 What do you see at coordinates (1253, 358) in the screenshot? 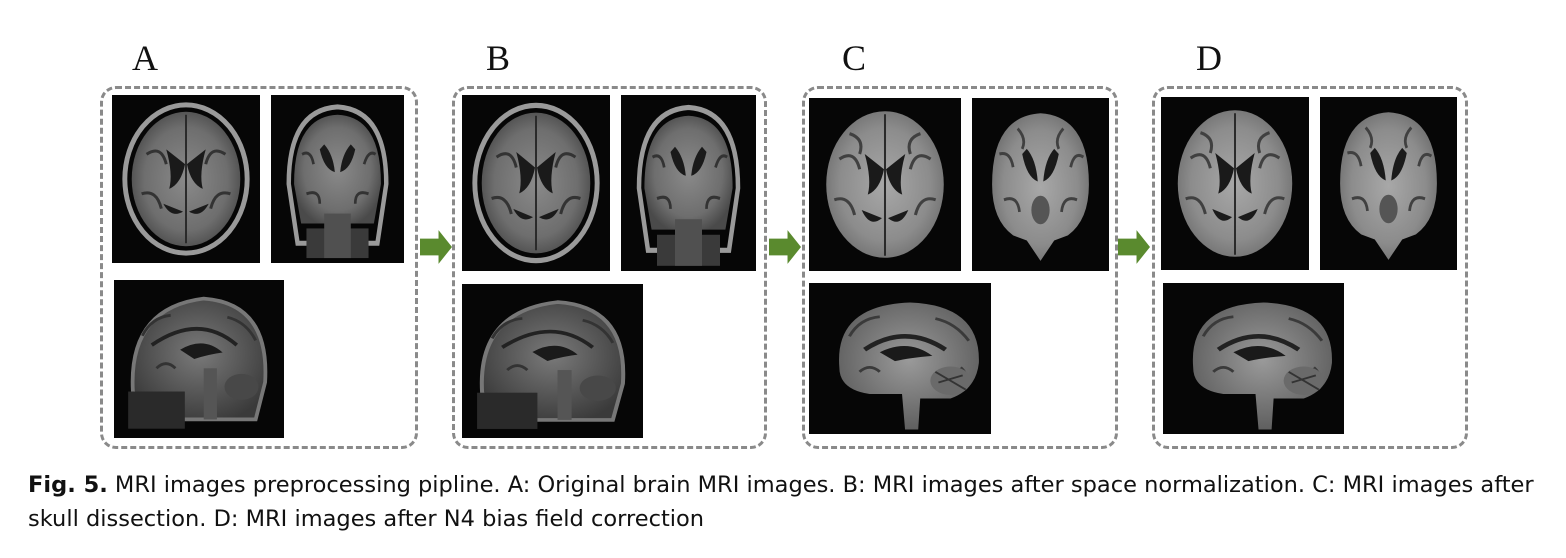
I see `panel-d-sagittal-image` at bounding box center [1253, 358].